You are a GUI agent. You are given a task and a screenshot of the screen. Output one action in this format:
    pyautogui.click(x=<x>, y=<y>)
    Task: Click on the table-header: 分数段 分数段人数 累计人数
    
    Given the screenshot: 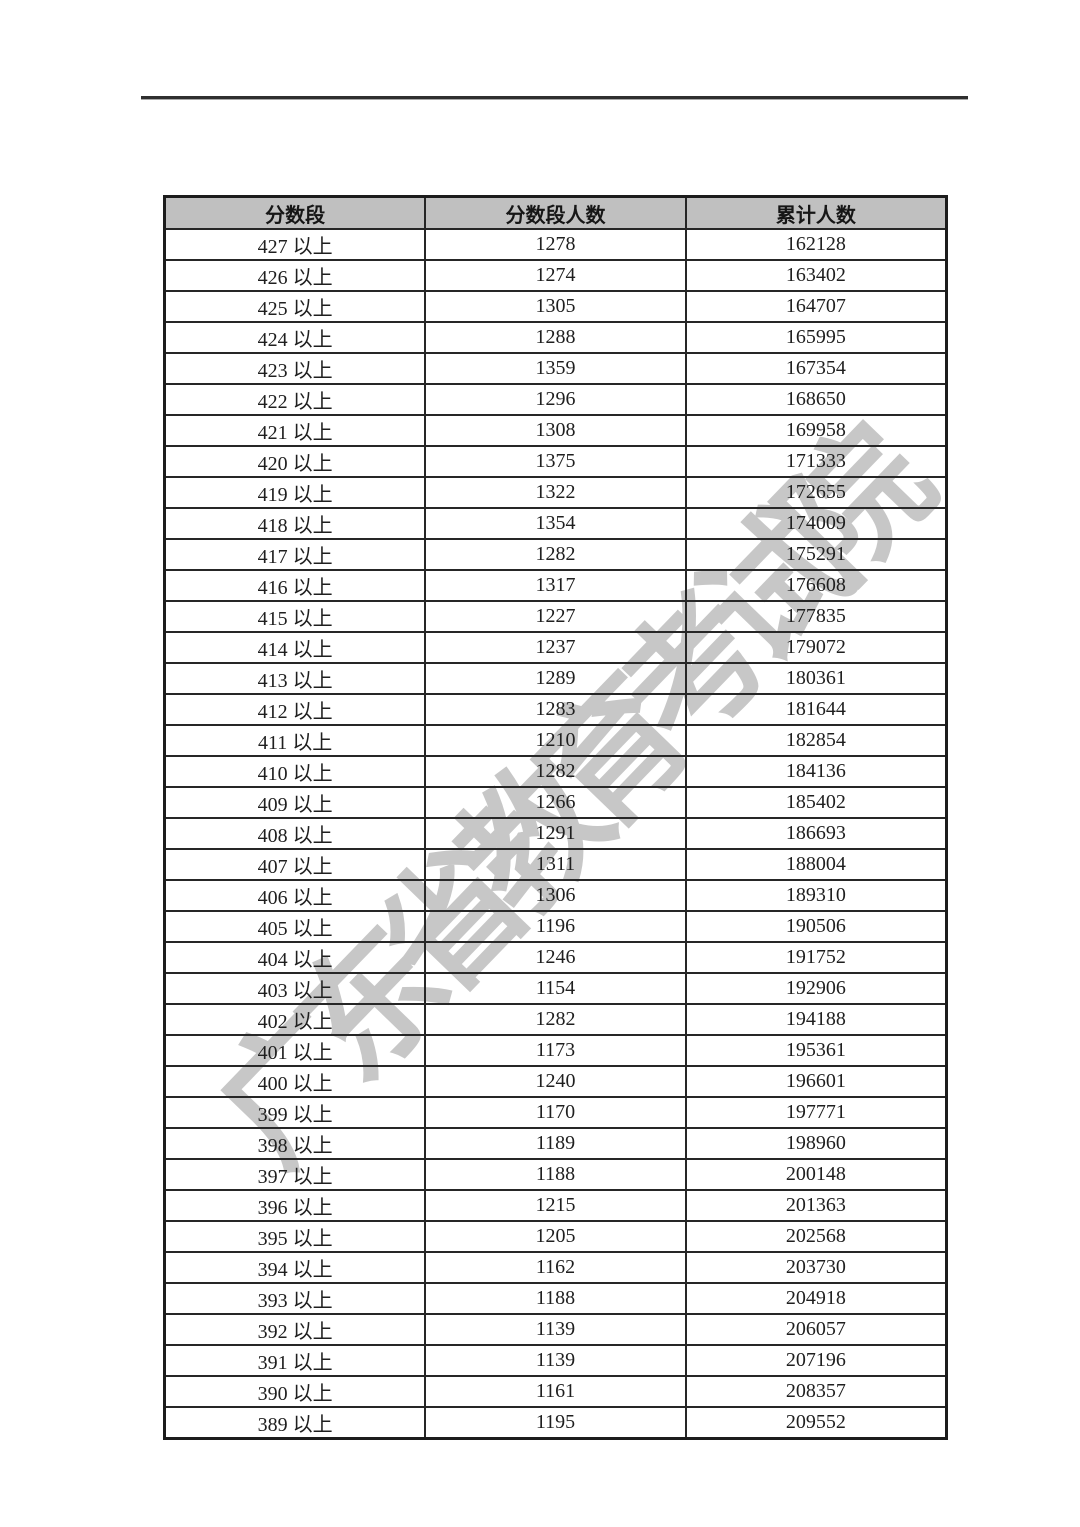 What is the action you would take?
    pyautogui.click(x=555, y=212)
    